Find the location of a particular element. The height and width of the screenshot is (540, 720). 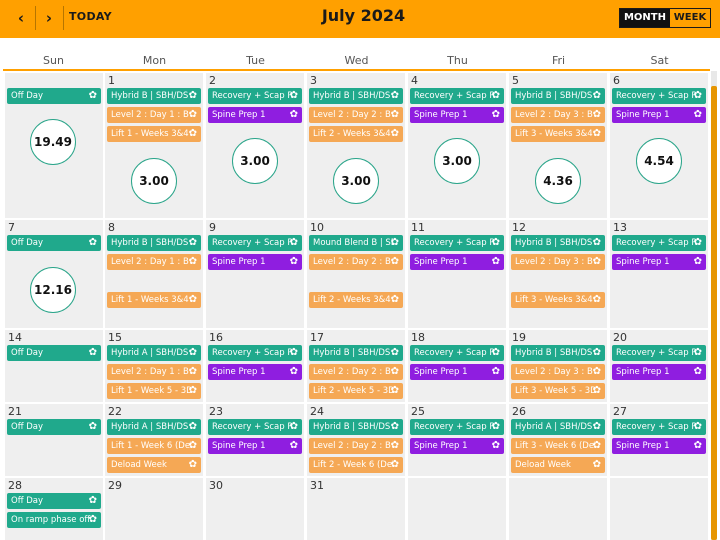

calendar-event: Lift 1 - Week 5 - 3DF ✿ is located at coordinates (154, 391).